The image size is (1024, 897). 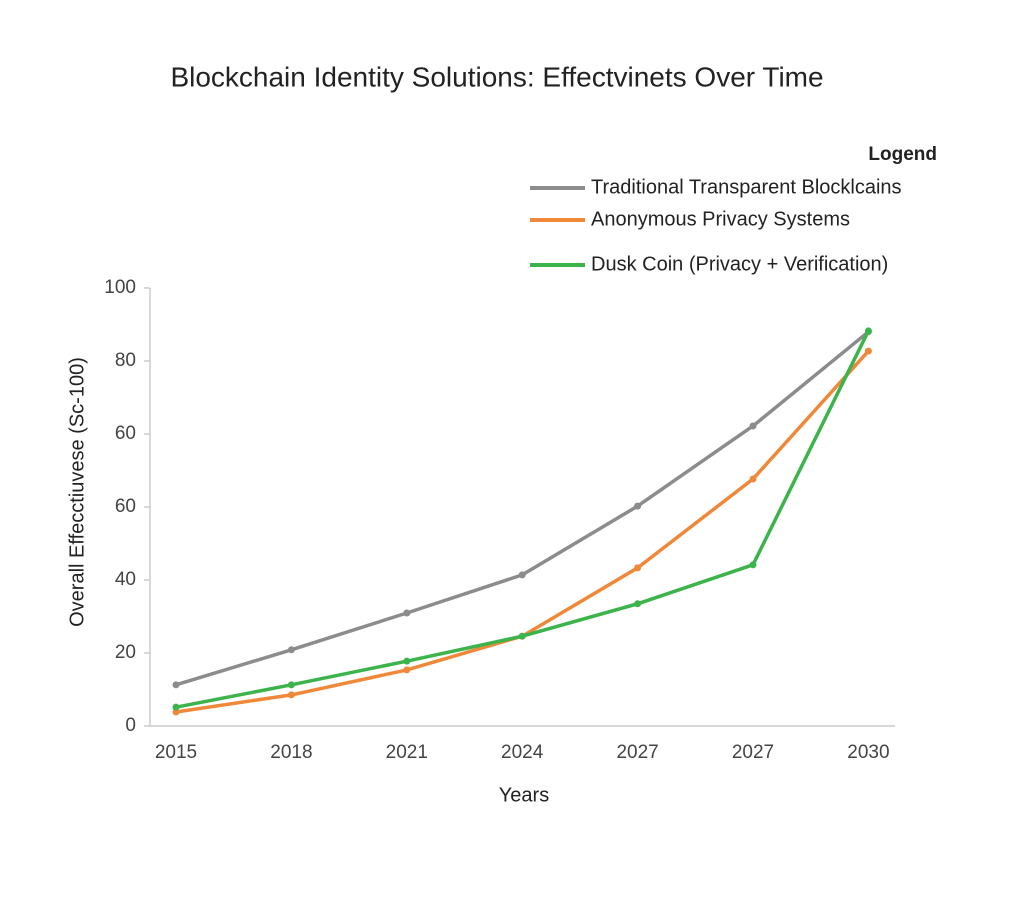 I want to click on x-tick-label: 2024, so click(x=522, y=752).